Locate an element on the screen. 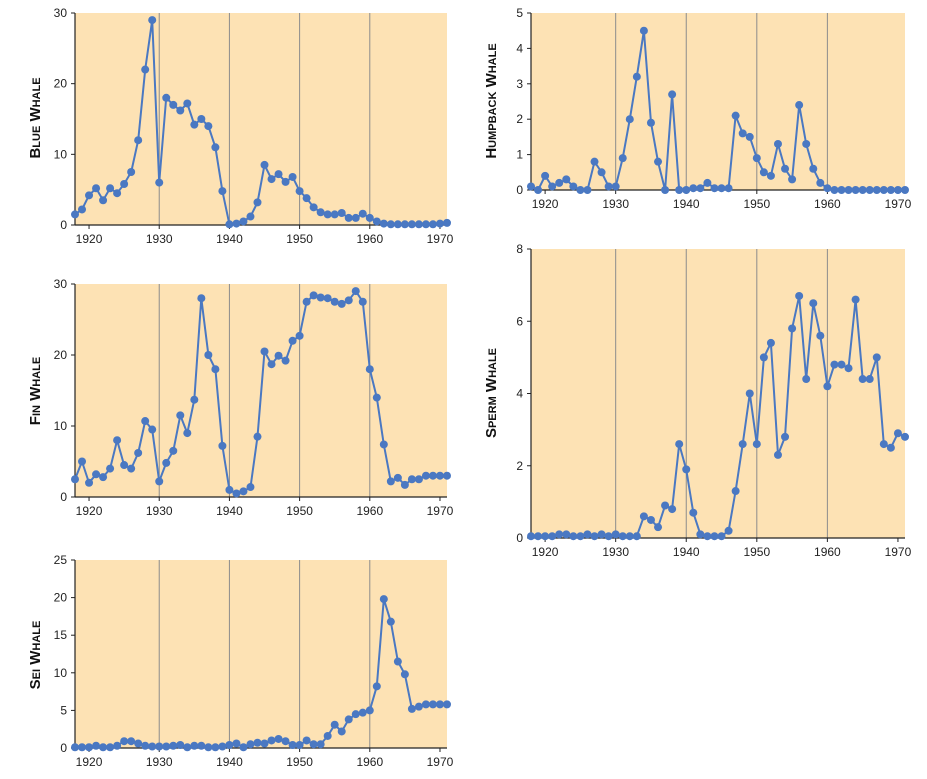  y-axis-label: Fin Whale is located at coordinates (35, 391).